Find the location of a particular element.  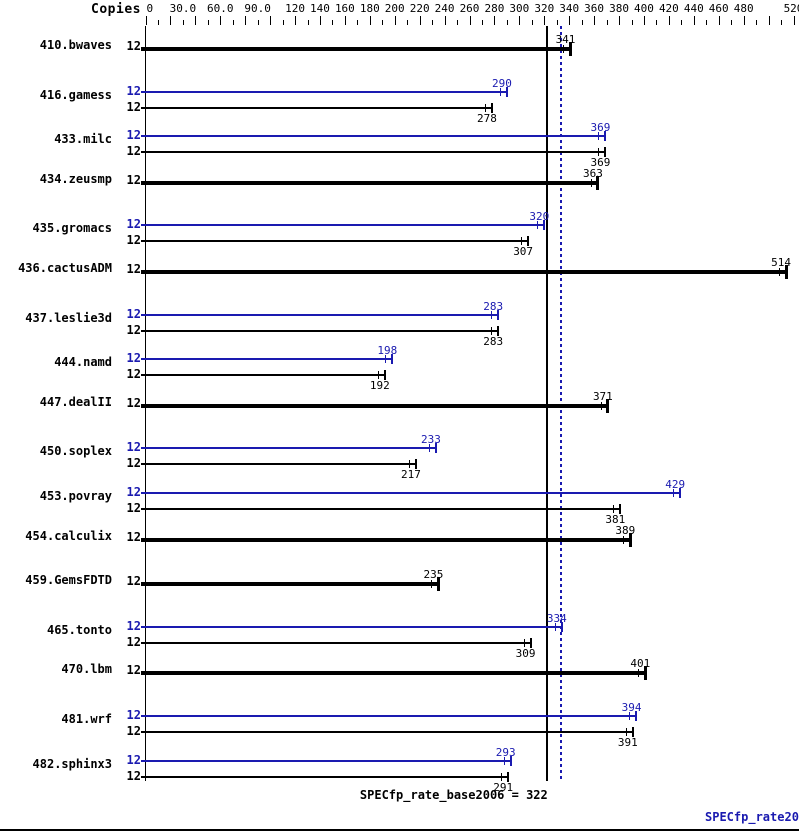

x-axis-tick-label: 260 is located at coordinates (469, 8).